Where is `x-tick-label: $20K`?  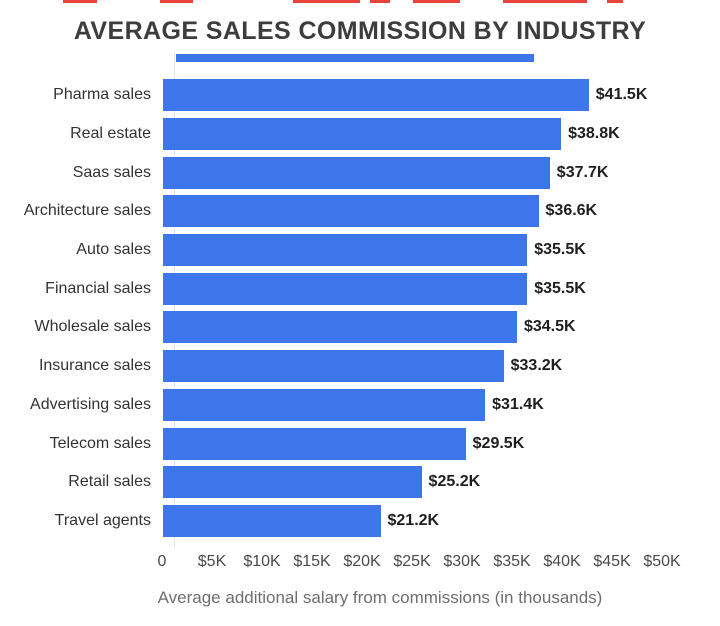
x-tick-label: $20K is located at coordinates (362, 561).